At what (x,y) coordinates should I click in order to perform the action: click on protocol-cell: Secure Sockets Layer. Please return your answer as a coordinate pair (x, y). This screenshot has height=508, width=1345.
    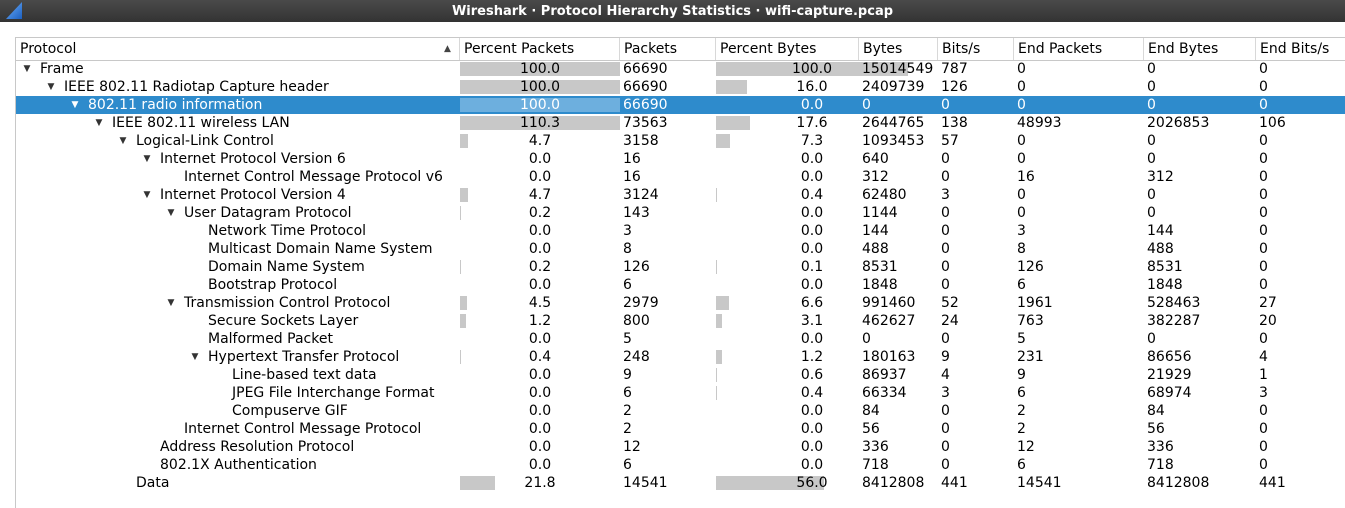
    Looking at the image, I should click on (238, 321).